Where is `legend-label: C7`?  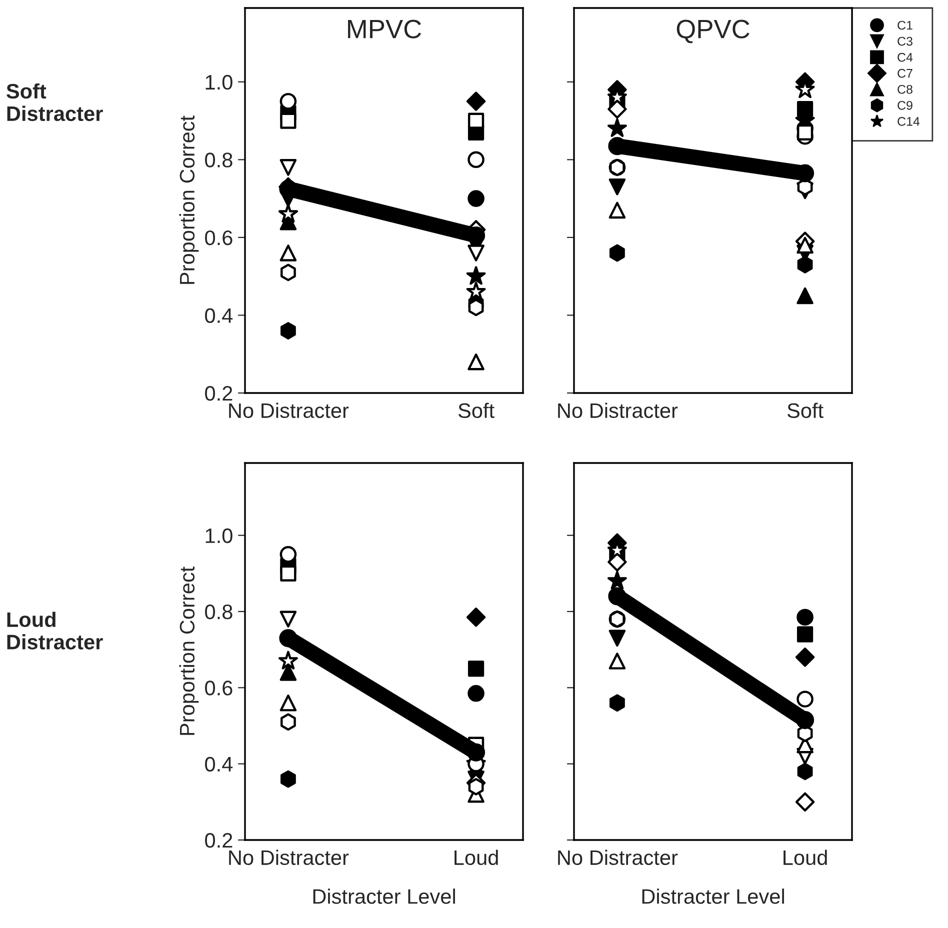 legend-label: C7 is located at coordinates (905, 73).